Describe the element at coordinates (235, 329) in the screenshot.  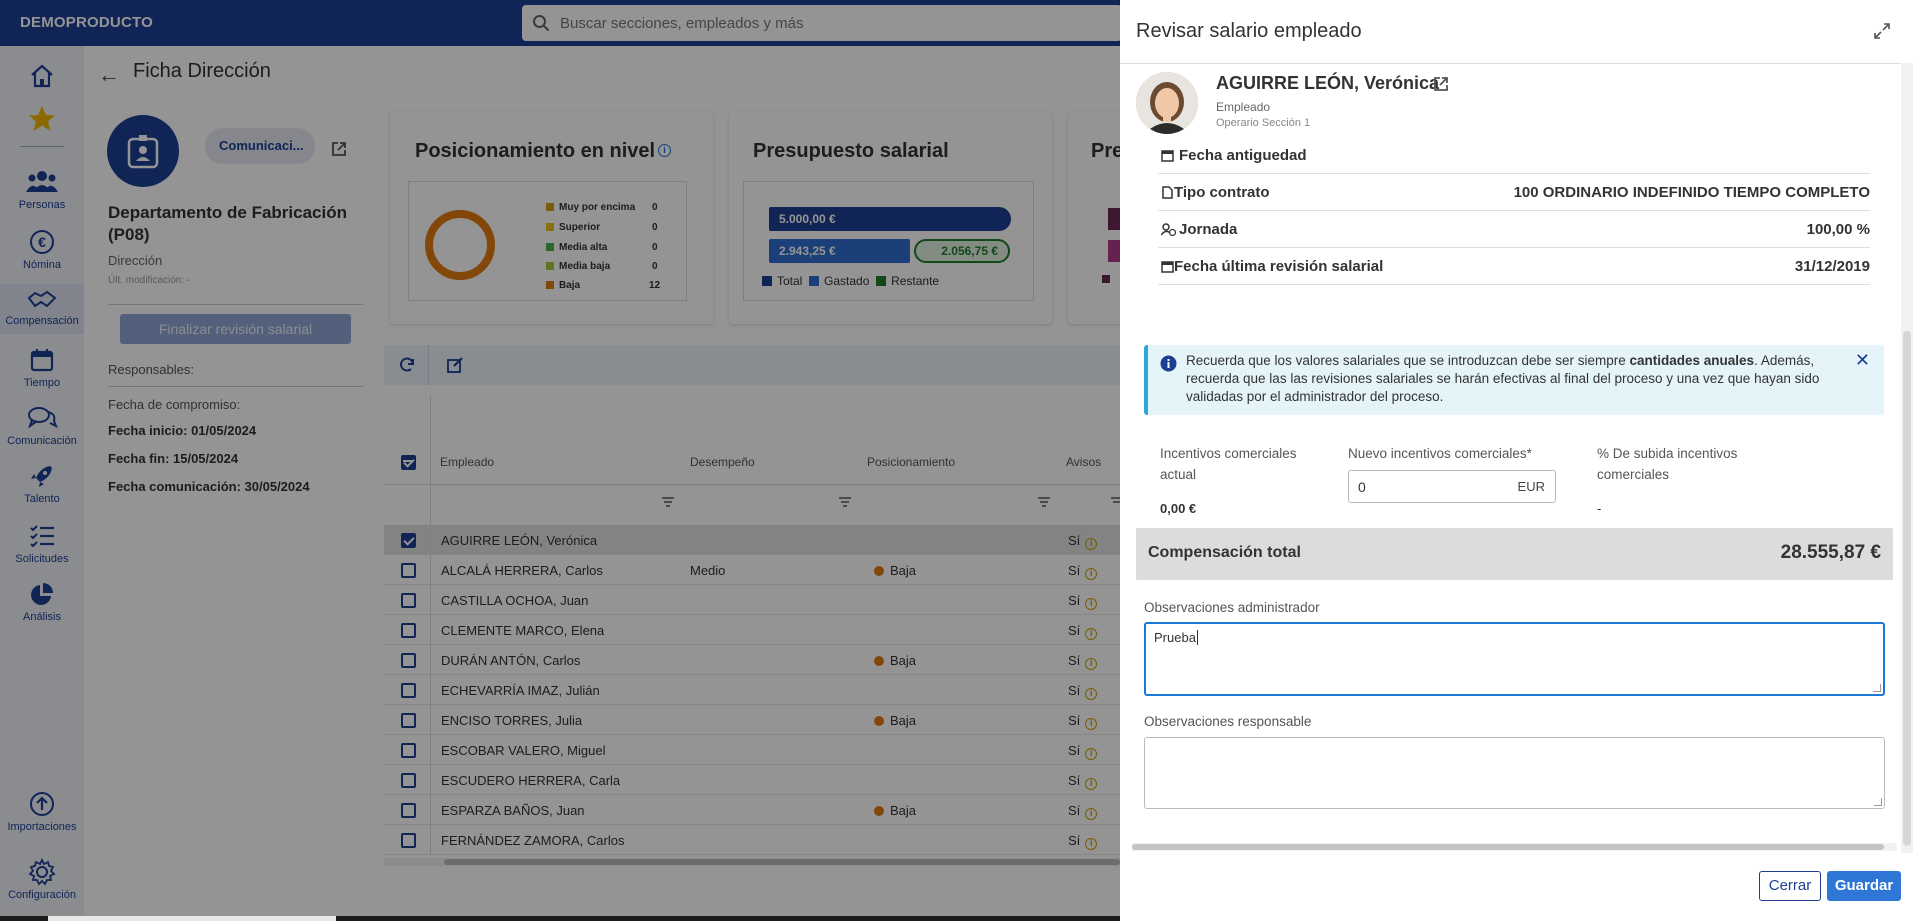
I see `finalize-review-button: Finalizar revisión salarial` at that location.